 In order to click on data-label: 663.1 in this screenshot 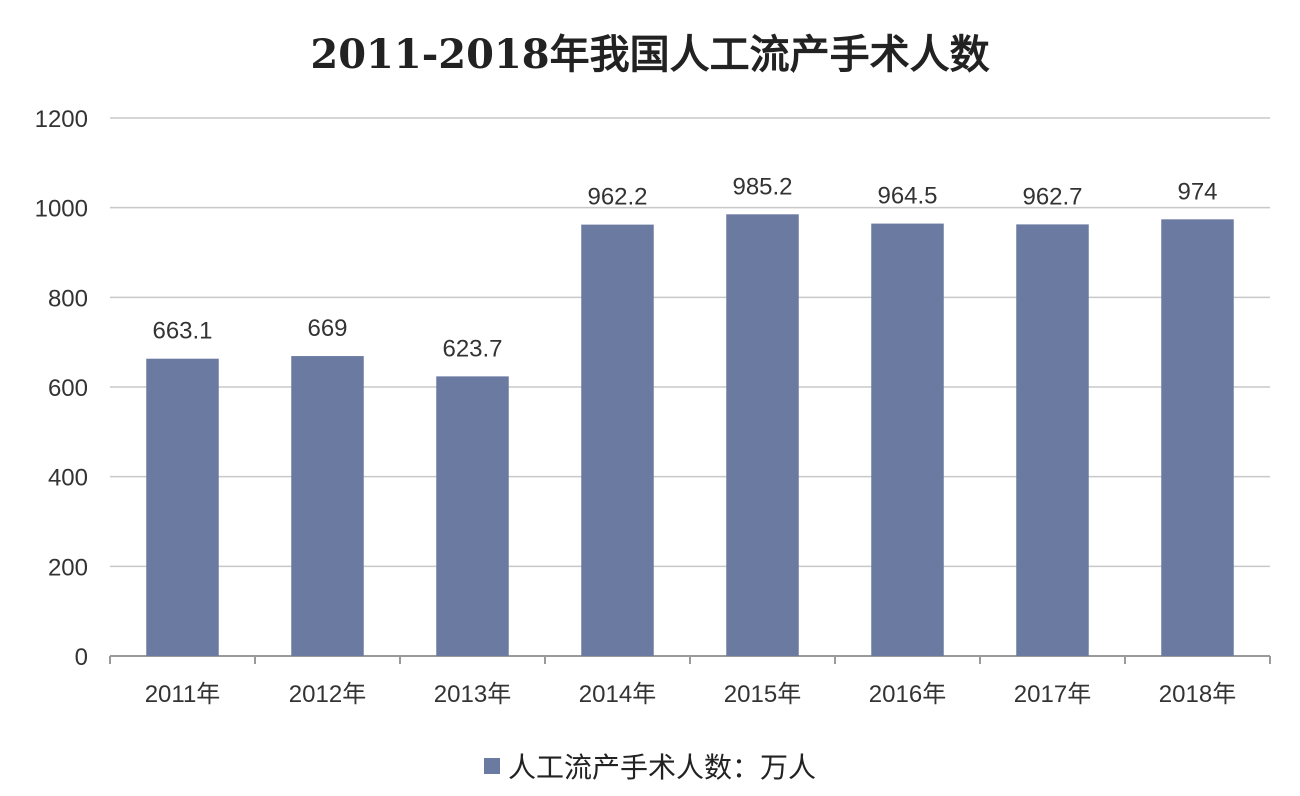, I will do `click(182, 331)`.